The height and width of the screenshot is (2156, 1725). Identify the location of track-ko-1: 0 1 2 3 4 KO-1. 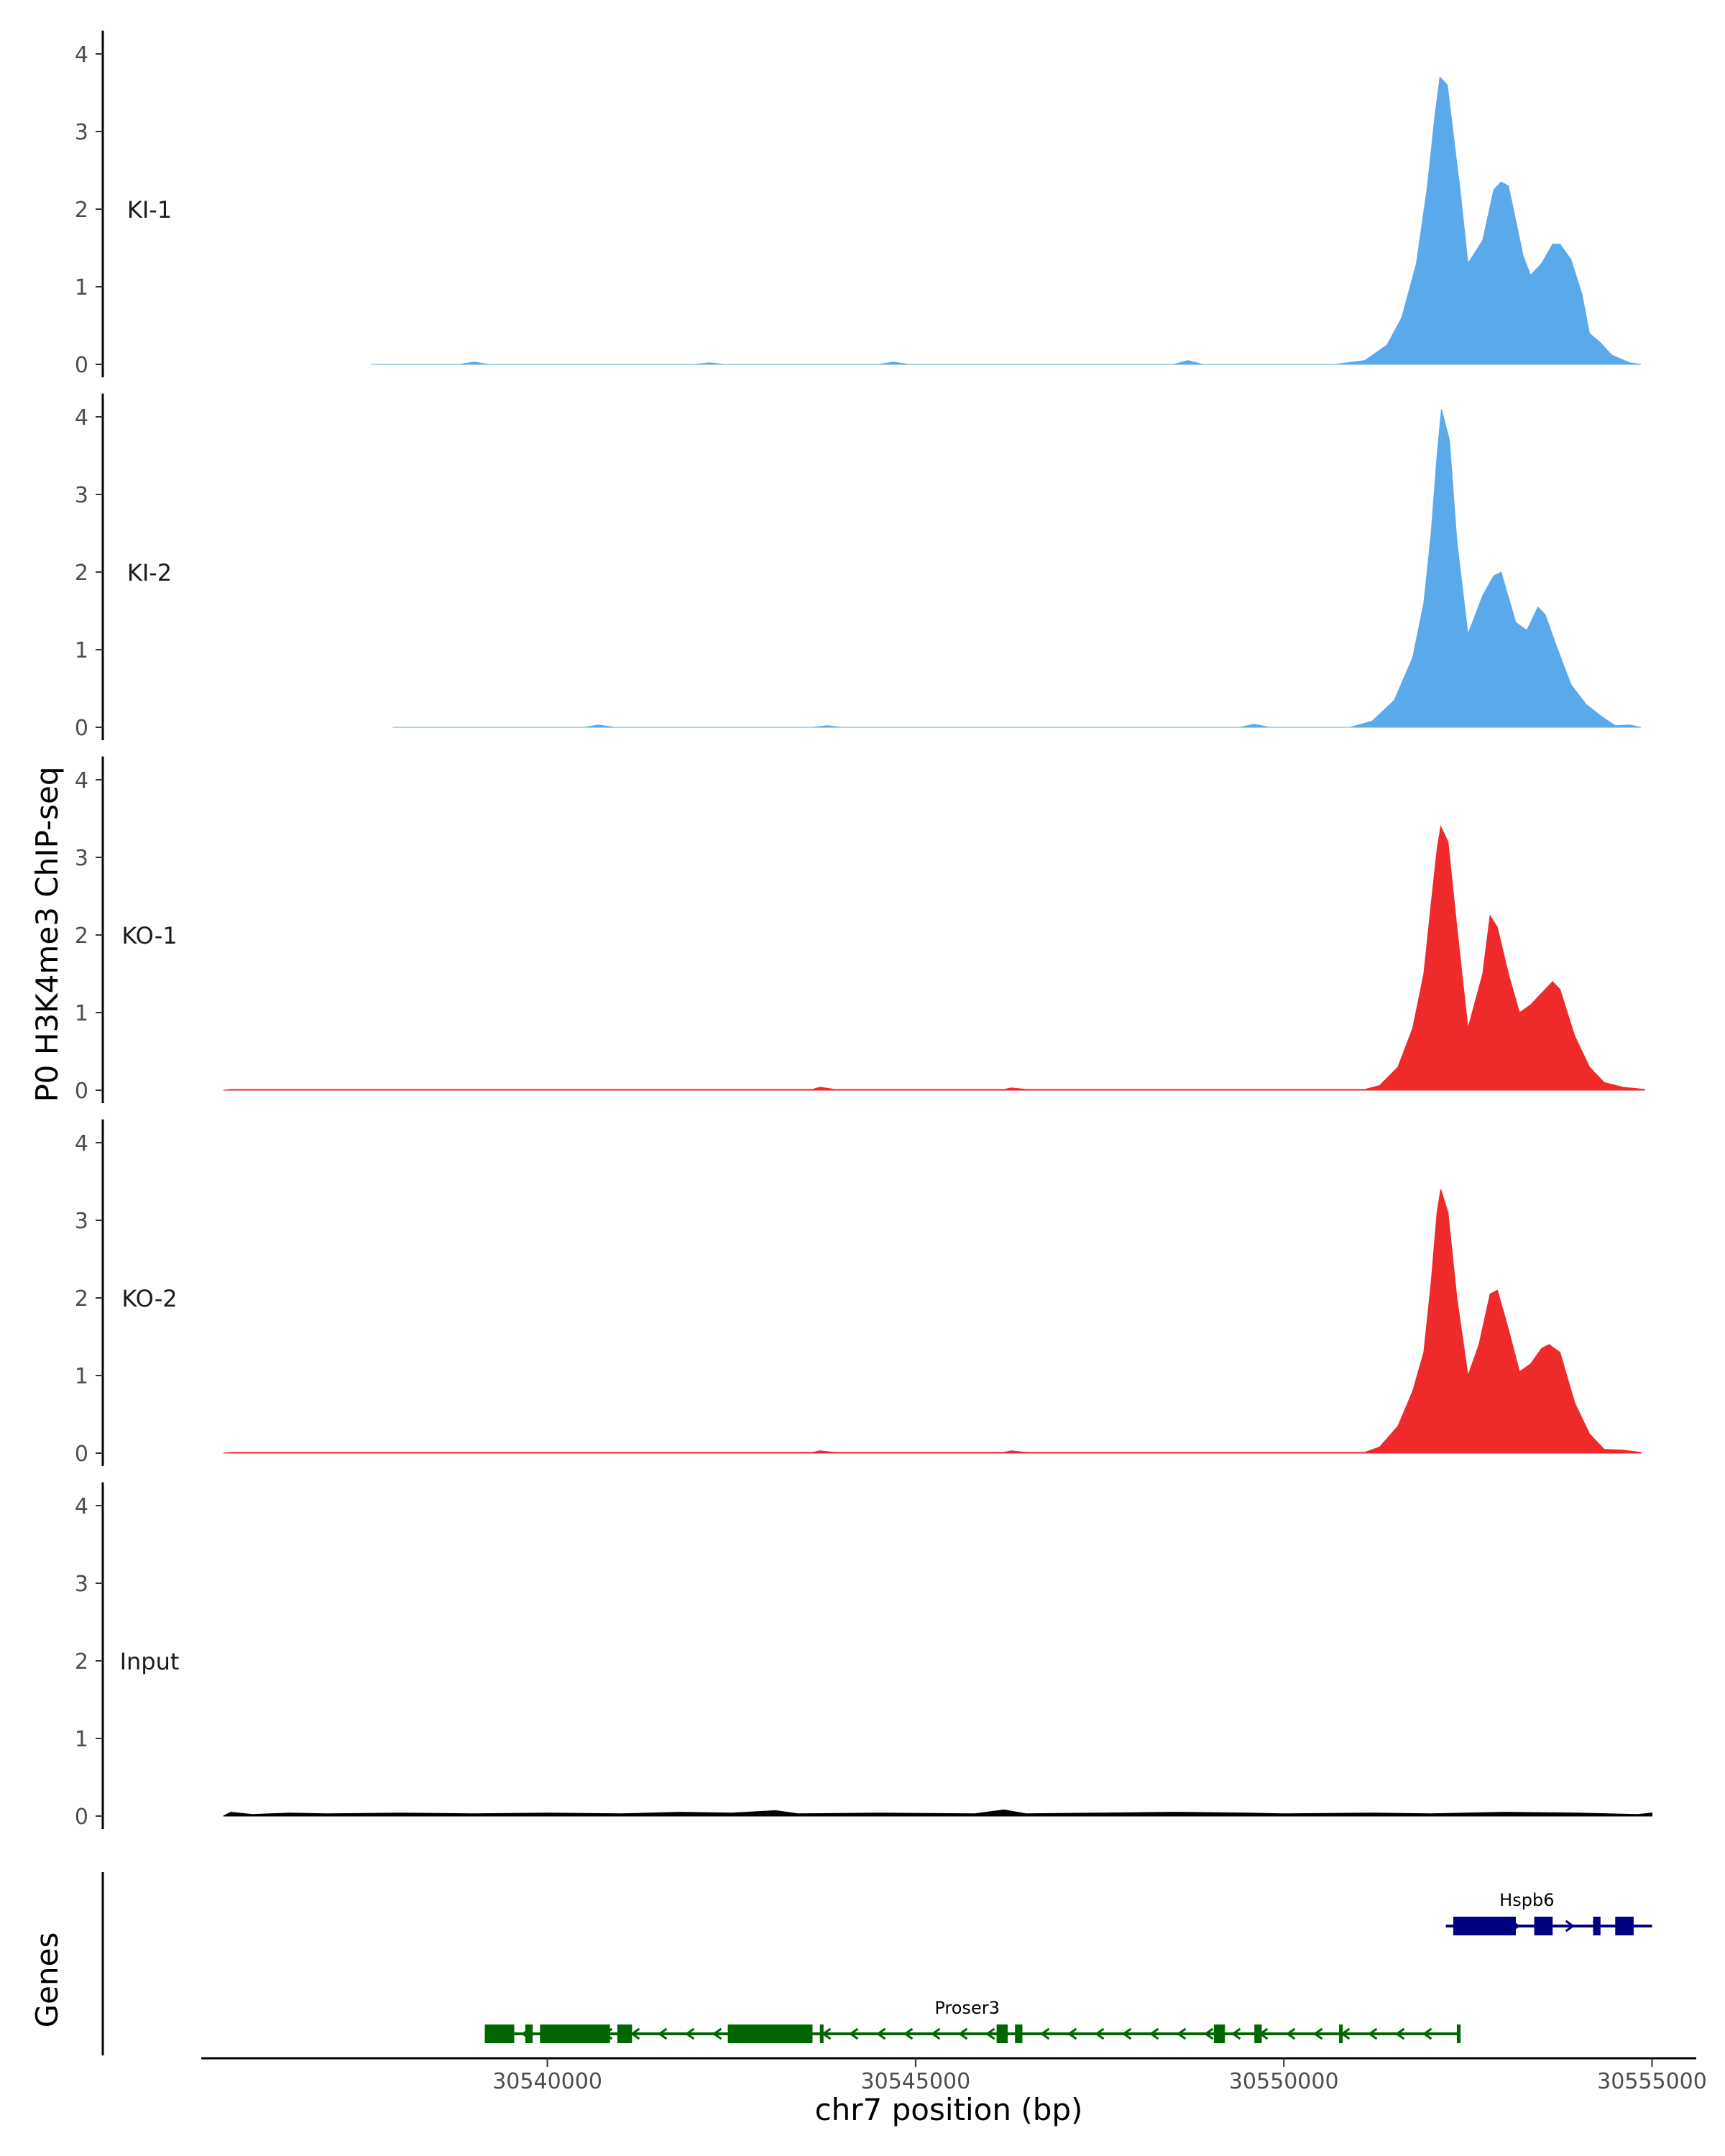
(860, 930).